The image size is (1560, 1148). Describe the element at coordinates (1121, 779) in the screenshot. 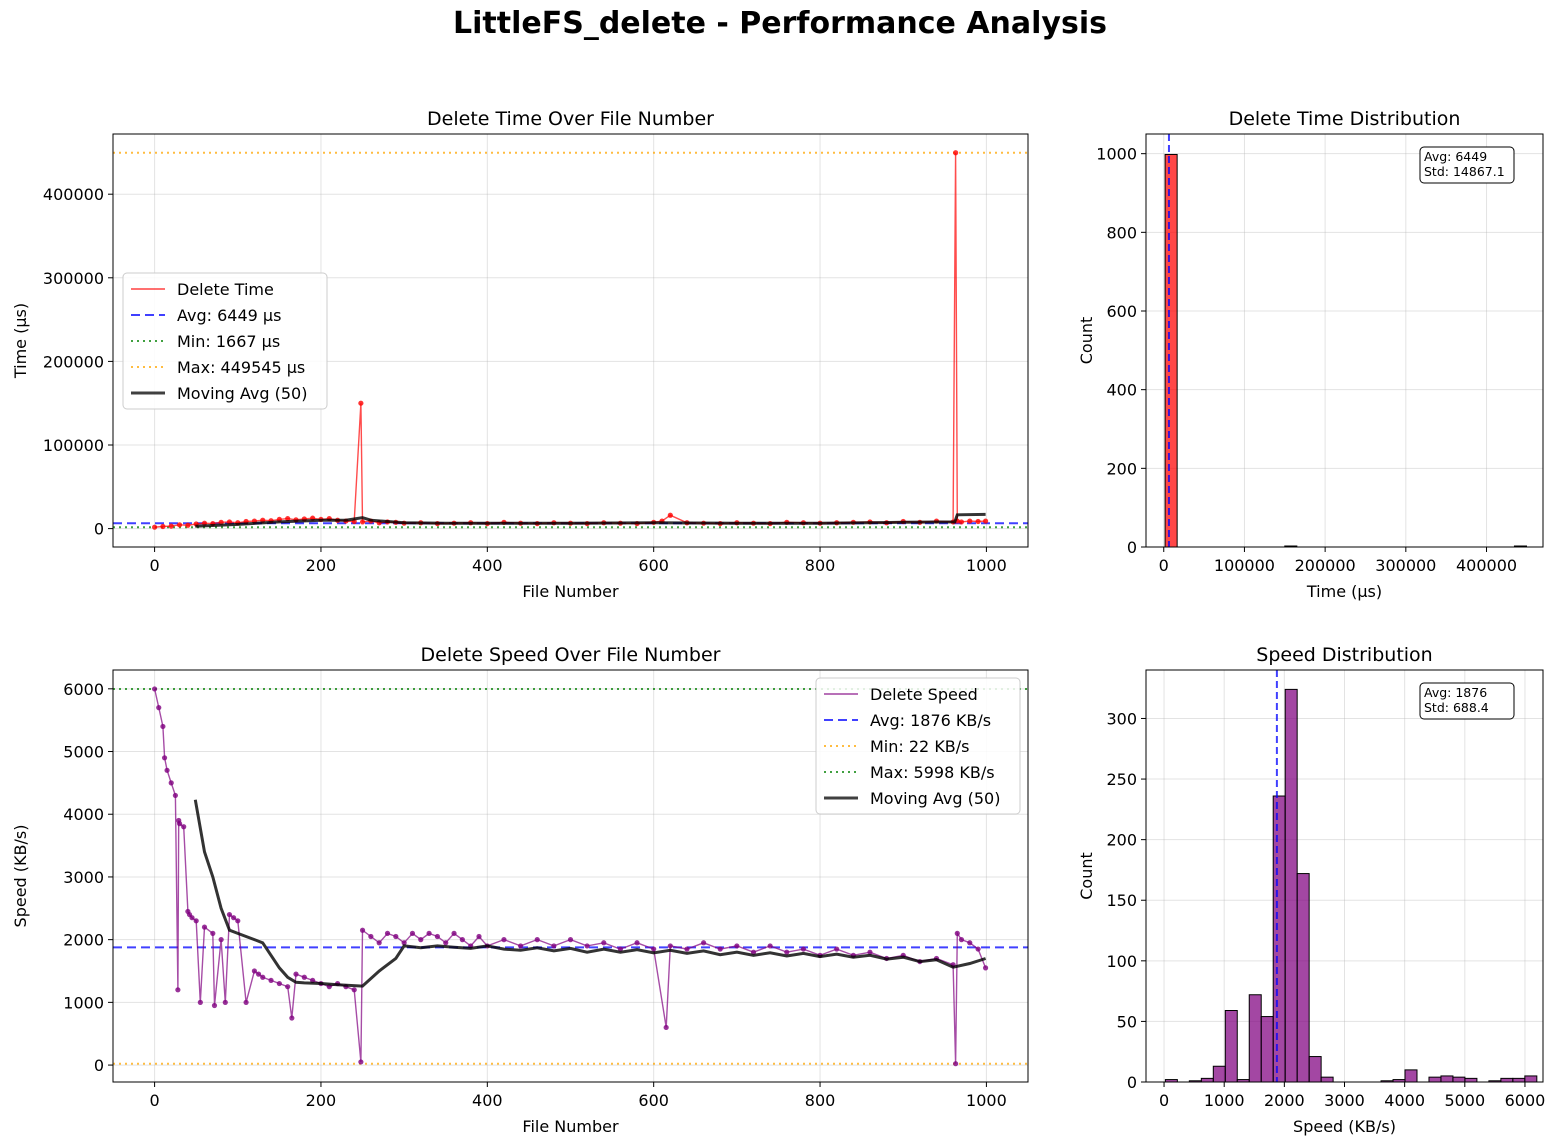

I see `y-tick-label: 250` at that location.